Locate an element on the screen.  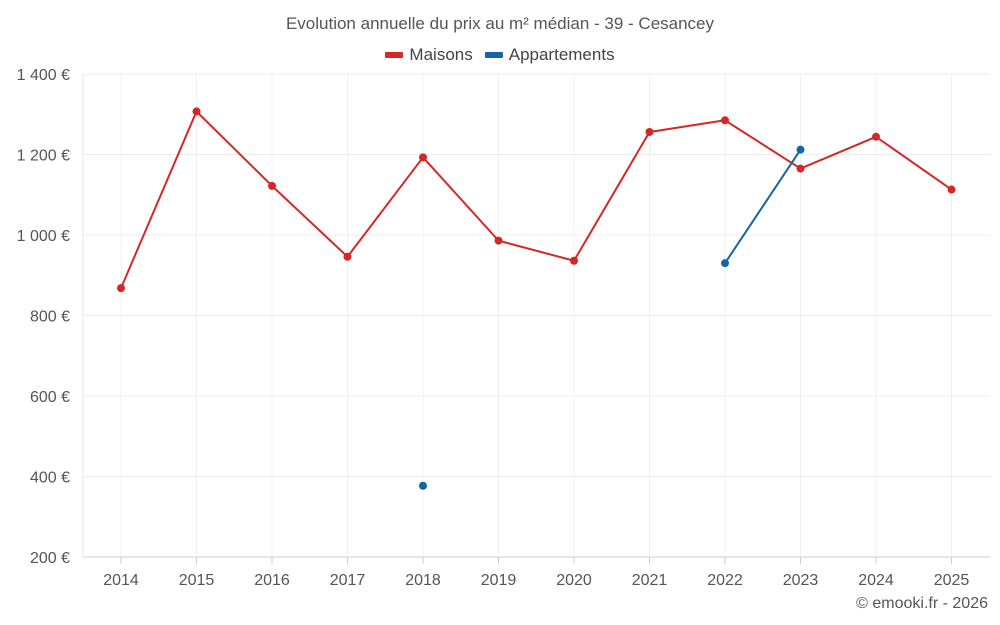
x-tick-label: 2019 is located at coordinates (499, 580).